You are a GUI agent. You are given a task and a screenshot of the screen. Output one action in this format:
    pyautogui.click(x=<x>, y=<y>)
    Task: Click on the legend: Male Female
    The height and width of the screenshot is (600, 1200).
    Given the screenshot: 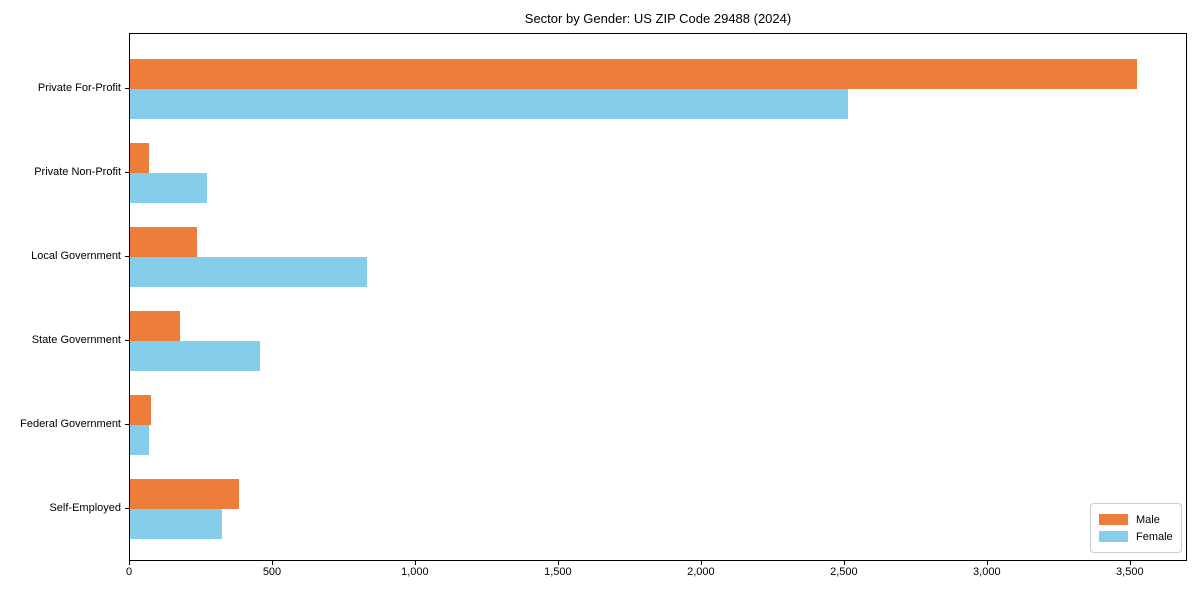 What is the action you would take?
    pyautogui.click(x=1136, y=528)
    